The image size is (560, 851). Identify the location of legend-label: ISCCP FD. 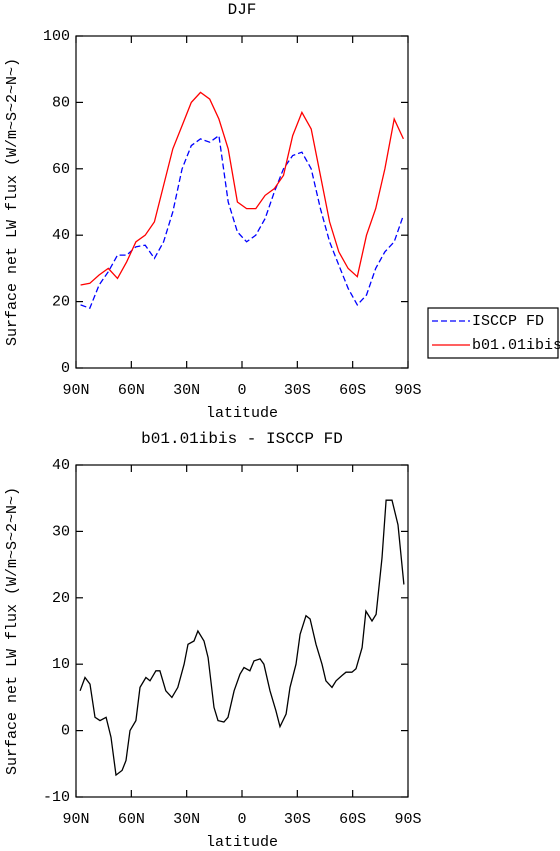
(508, 321).